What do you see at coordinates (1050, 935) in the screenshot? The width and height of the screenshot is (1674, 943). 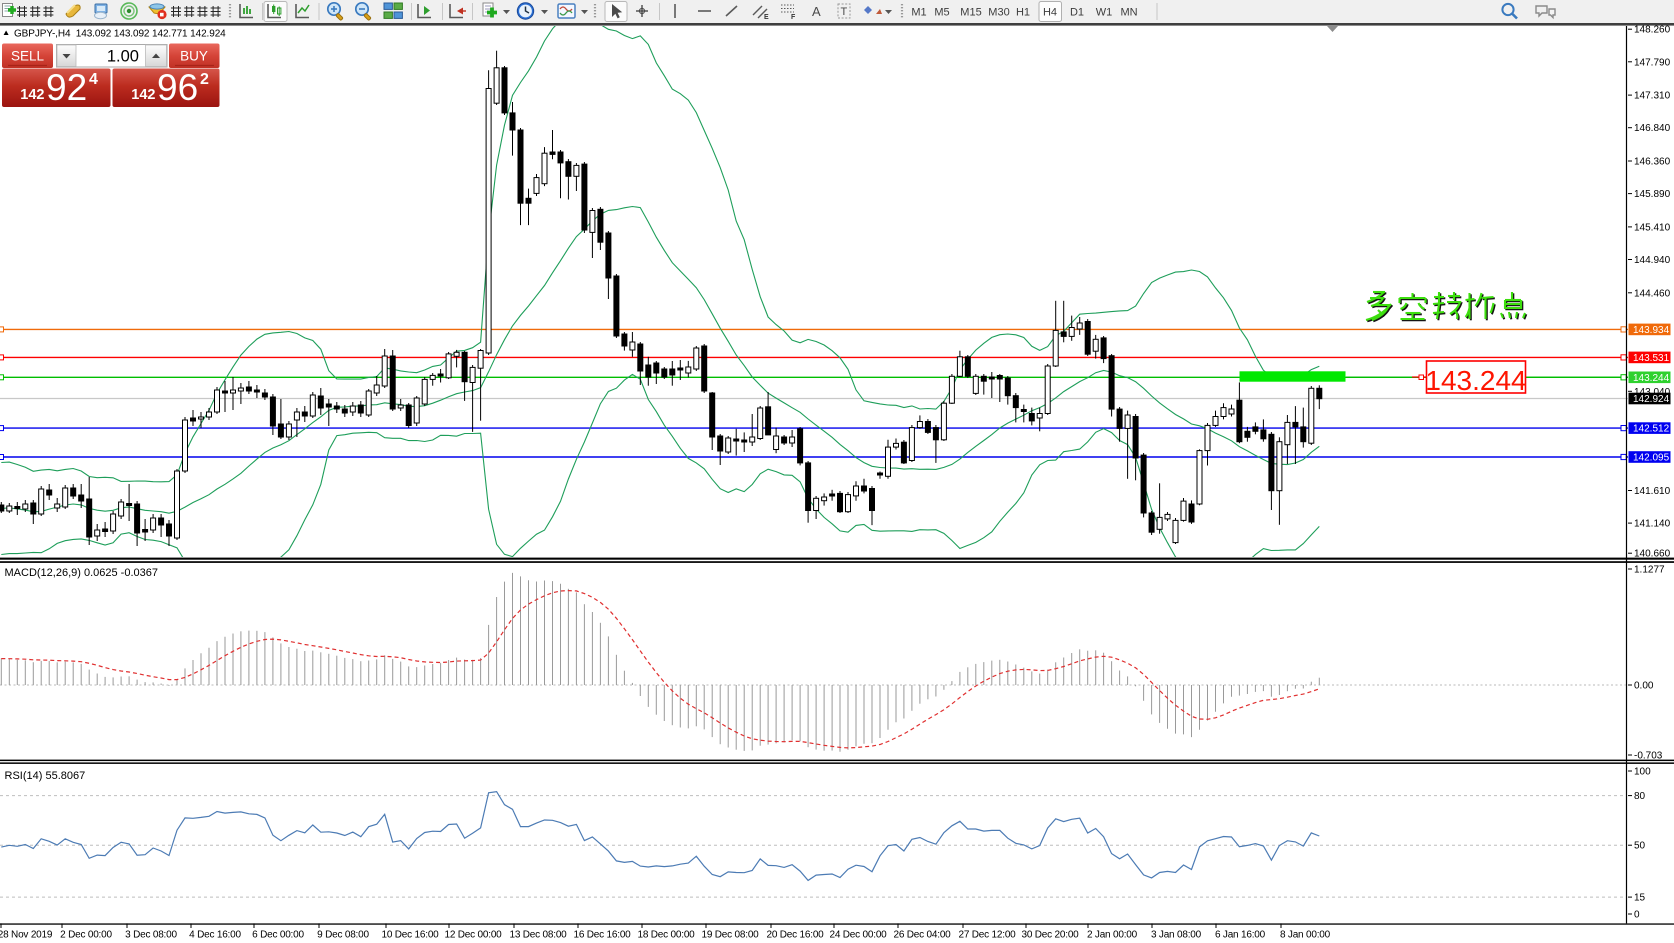 I see `svg-text: 30 Dec 20:00` at bounding box center [1050, 935].